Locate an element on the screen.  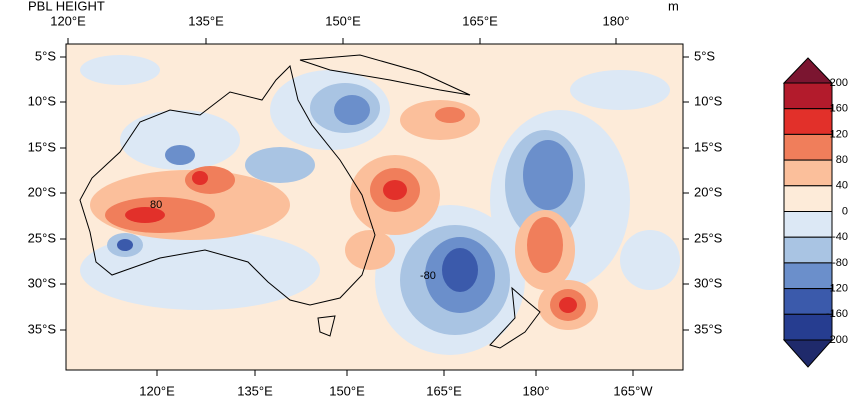
right-tick-label: 30°S is located at coordinates (708, 282).